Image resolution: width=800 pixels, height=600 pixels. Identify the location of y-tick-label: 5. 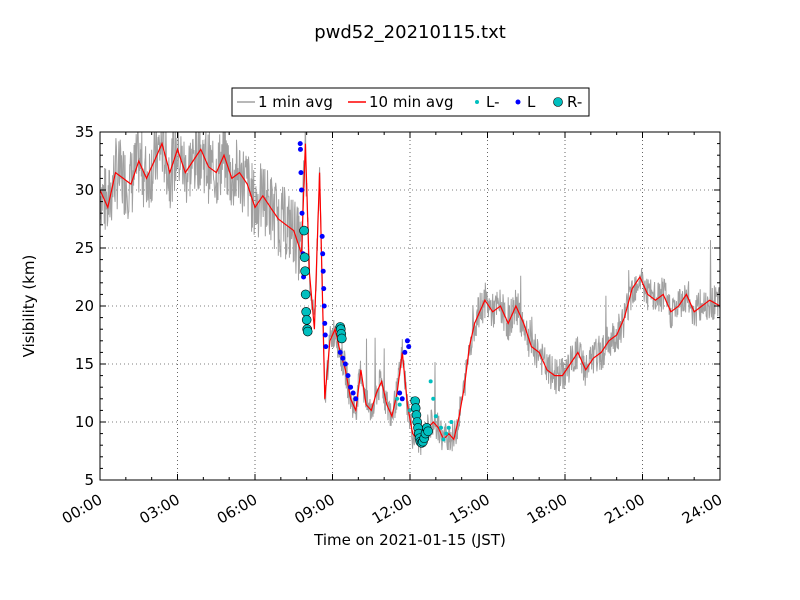
(89, 480).